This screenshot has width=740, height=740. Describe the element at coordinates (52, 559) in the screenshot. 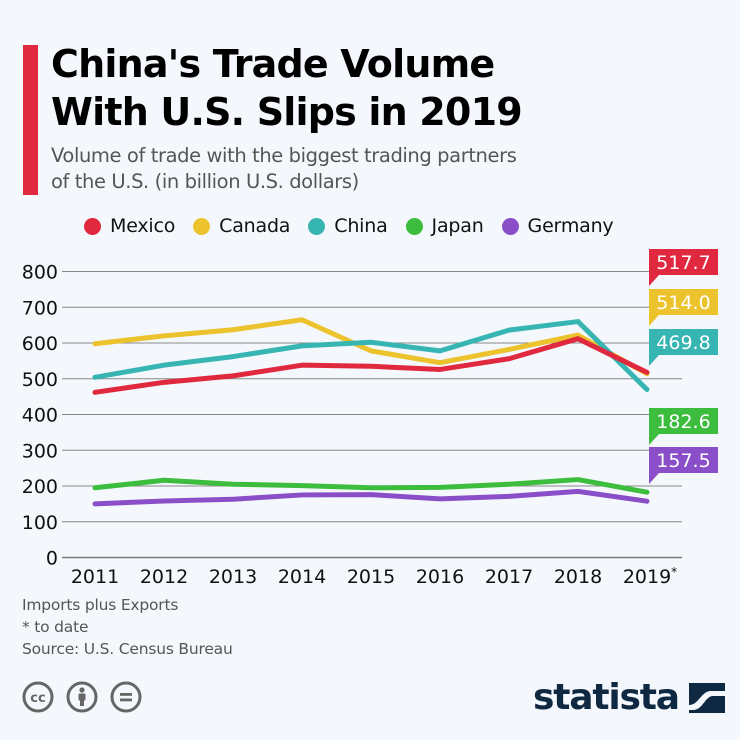

I see `y-tick-label: 0` at that location.